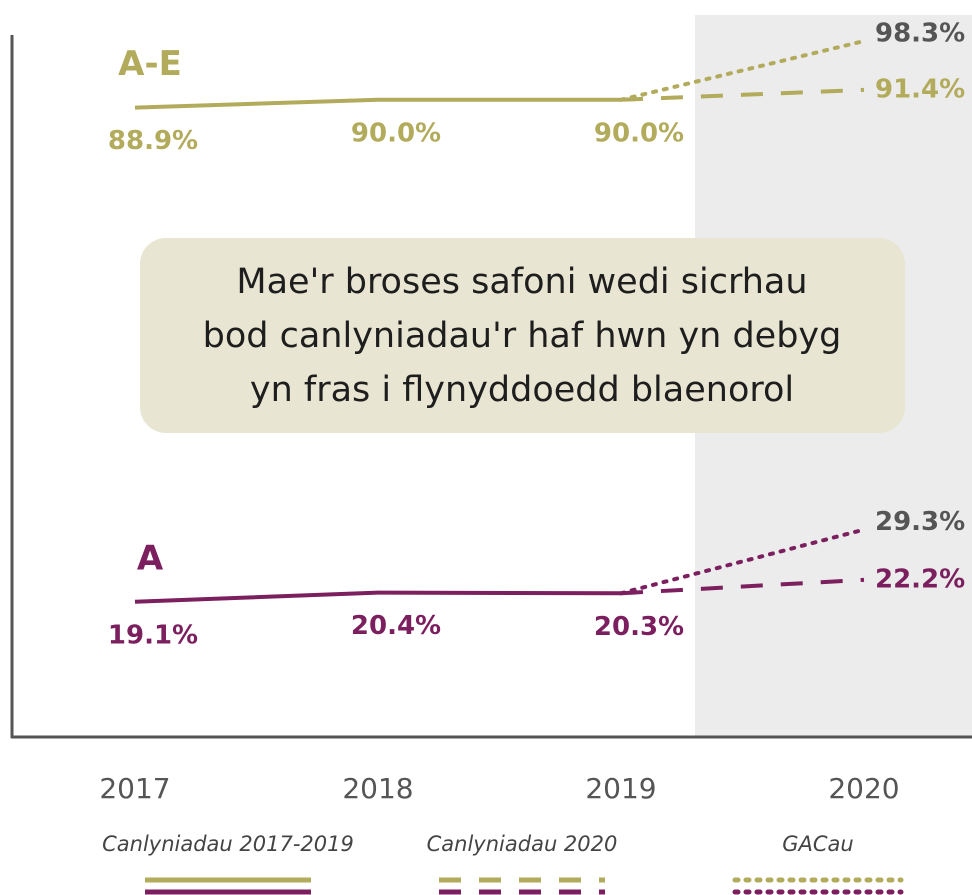 The height and width of the screenshot is (895, 972). Describe the element at coordinates (150, 64) in the screenshot. I see `group-label: A-E` at that location.